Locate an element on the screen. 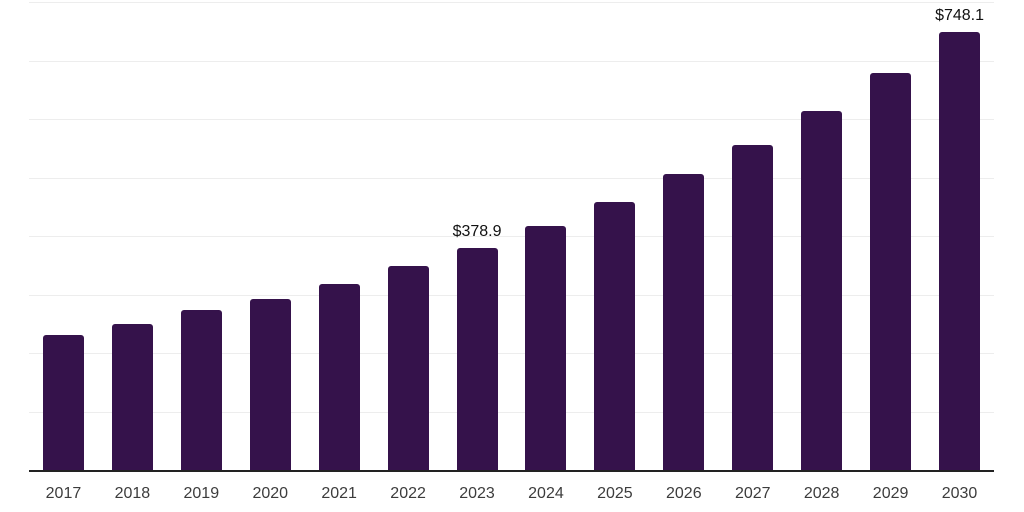 This screenshot has height=512, width=1024. x-tick-label: 2029 is located at coordinates (890, 493).